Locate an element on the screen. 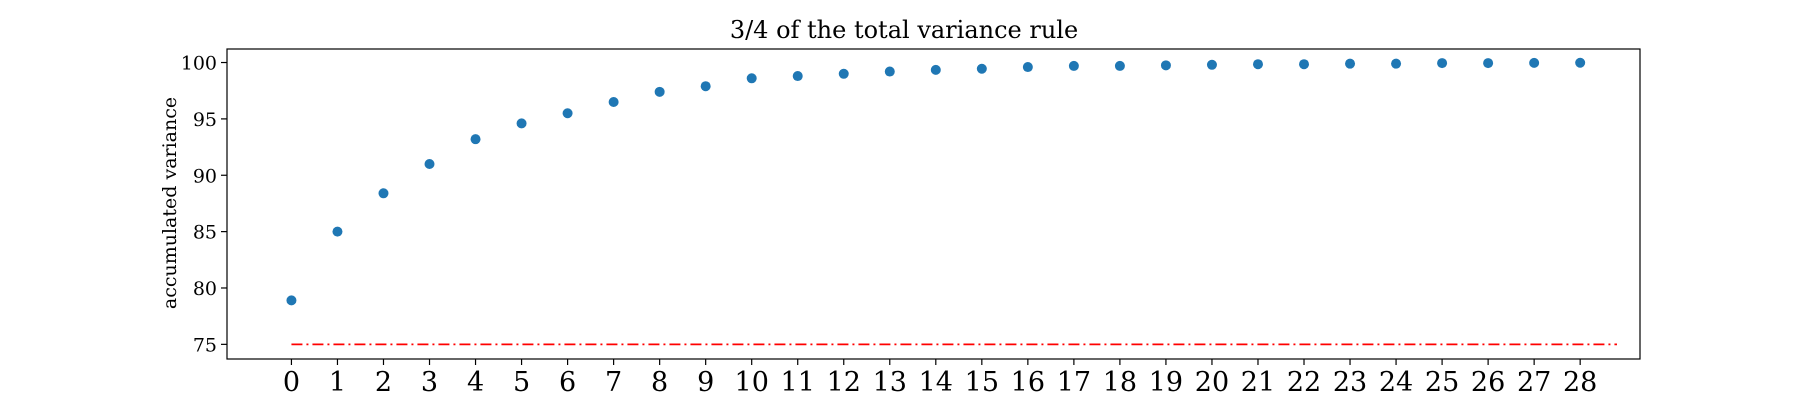  x-tick-label: 22 is located at coordinates (1304, 382).